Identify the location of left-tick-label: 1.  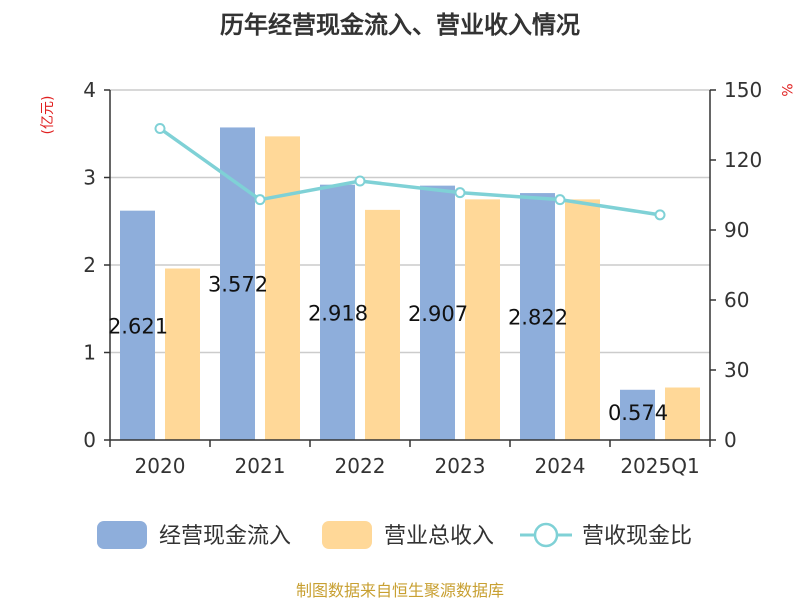
(89, 353).